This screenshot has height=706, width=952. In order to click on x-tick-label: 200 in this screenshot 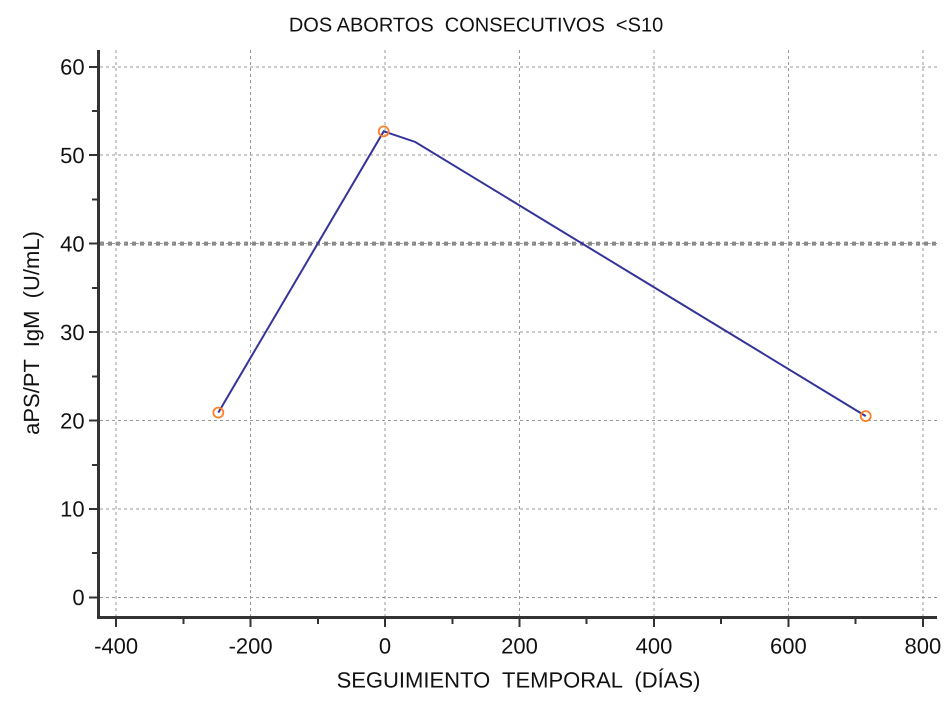, I will do `click(519, 645)`.